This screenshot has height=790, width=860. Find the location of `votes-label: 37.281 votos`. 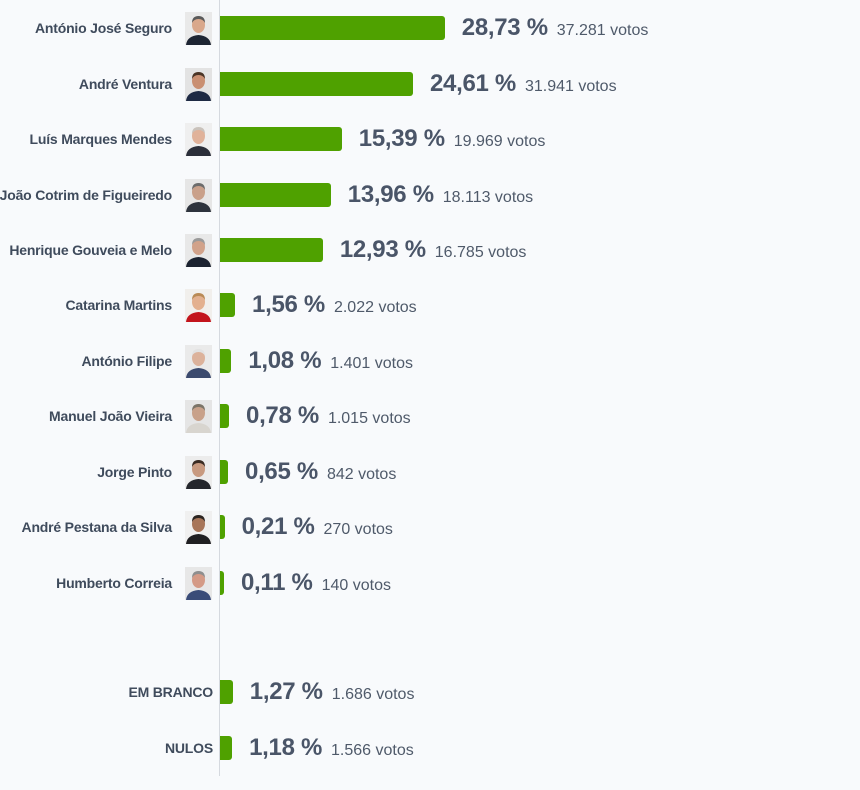

votes-label: 37.281 votos is located at coordinates (602, 30).